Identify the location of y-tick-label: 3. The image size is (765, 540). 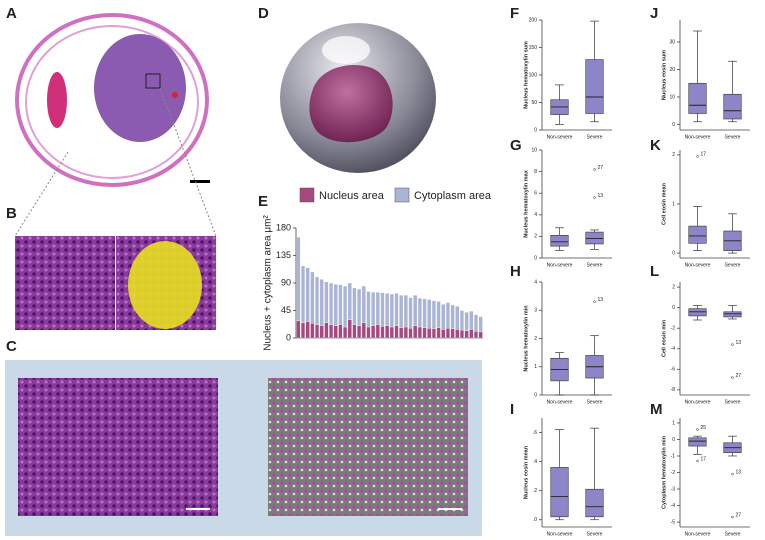
(535, 311).